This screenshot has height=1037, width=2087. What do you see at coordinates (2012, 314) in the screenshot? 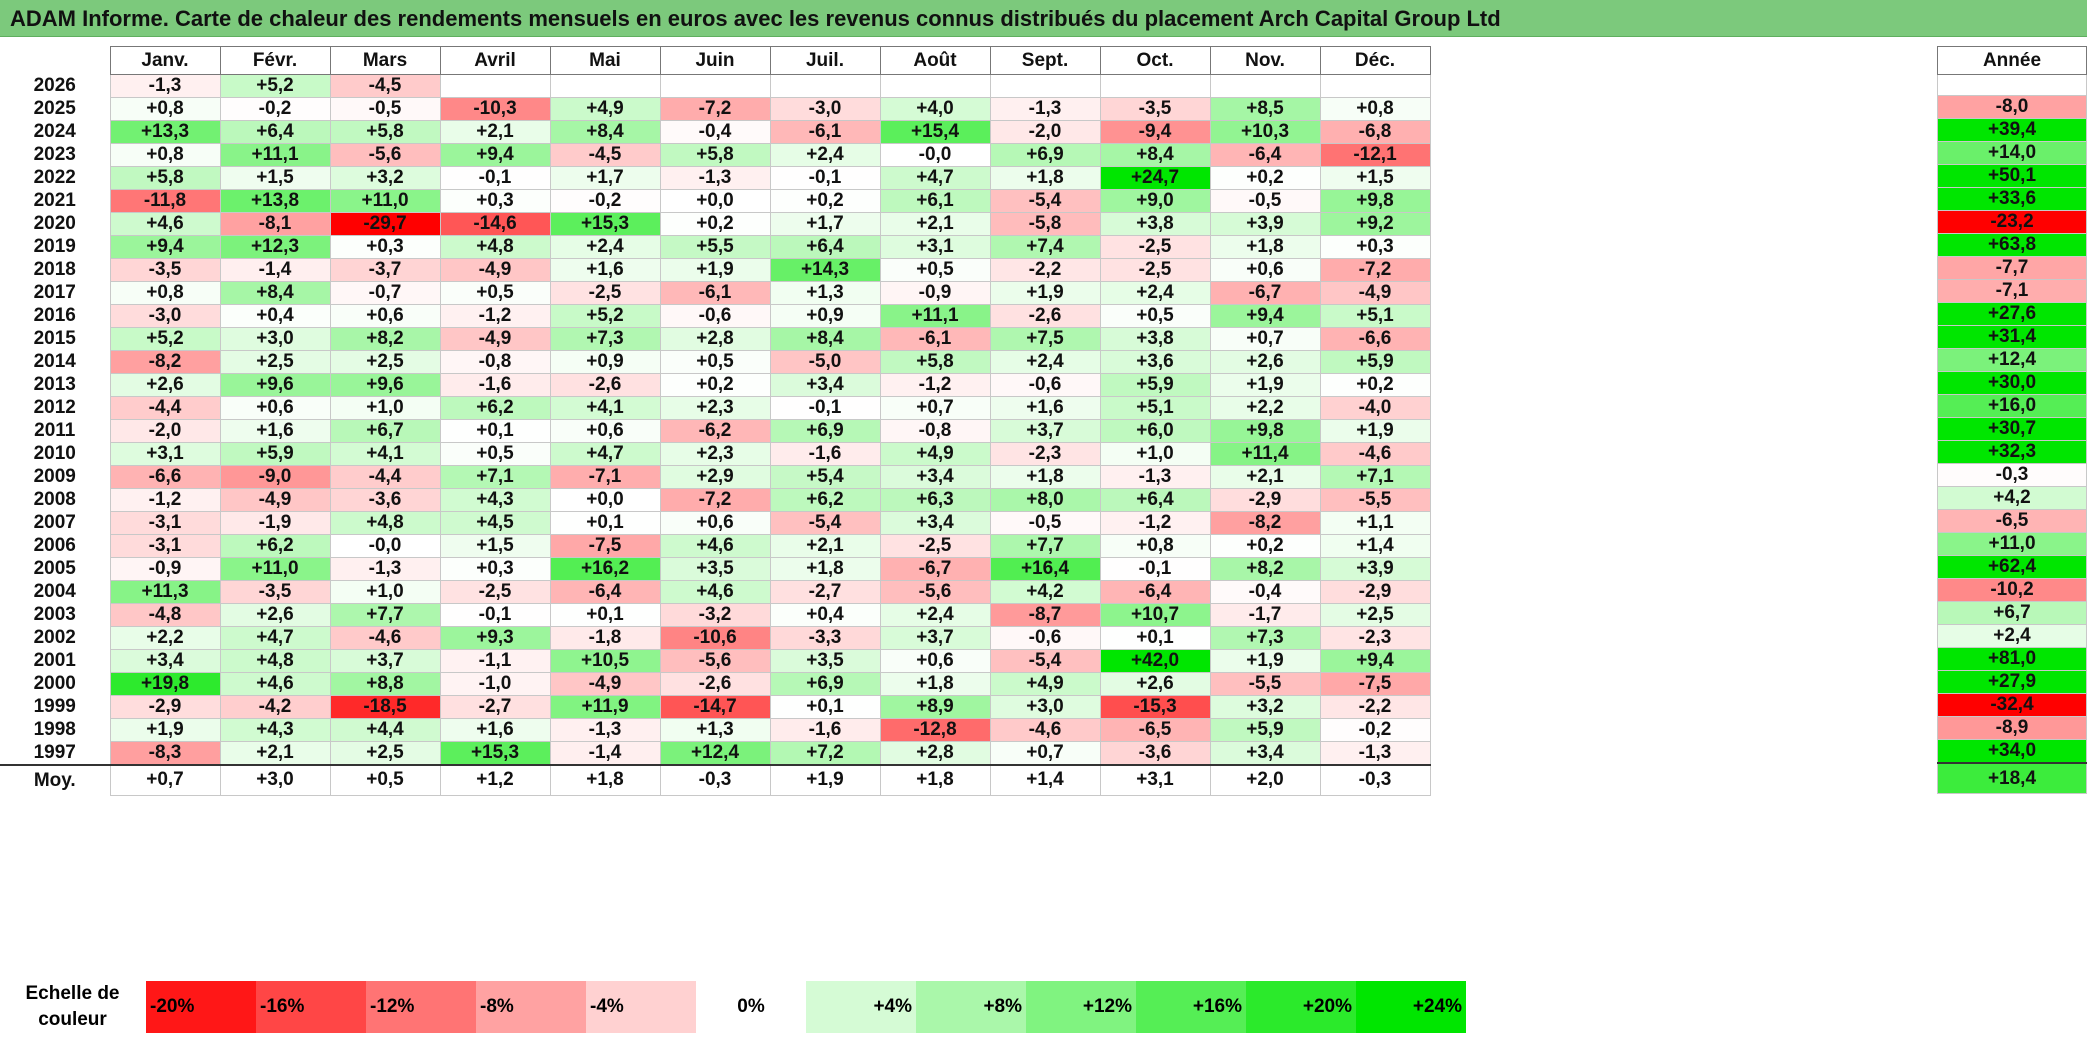
I see `annual-cell: +27,6` at bounding box center [2012, 314].